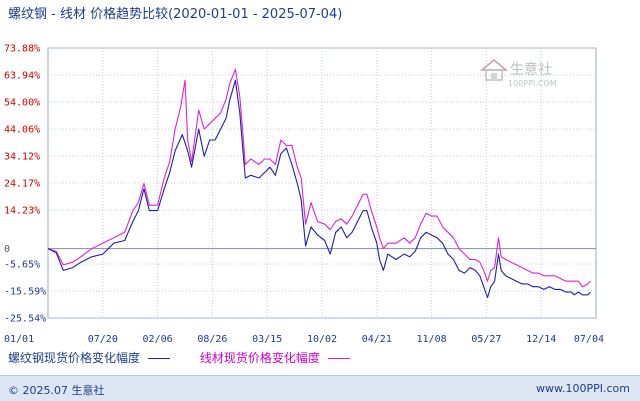  I want to click on y-tick-label: 63.94%, so click(22, 75).